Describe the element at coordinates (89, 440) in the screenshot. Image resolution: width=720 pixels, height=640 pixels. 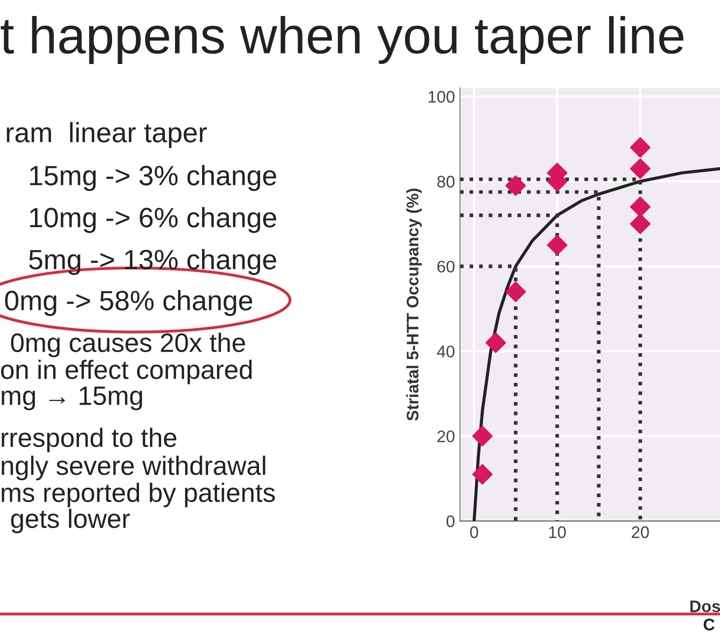
I see `text: rrespond to the` at that location.